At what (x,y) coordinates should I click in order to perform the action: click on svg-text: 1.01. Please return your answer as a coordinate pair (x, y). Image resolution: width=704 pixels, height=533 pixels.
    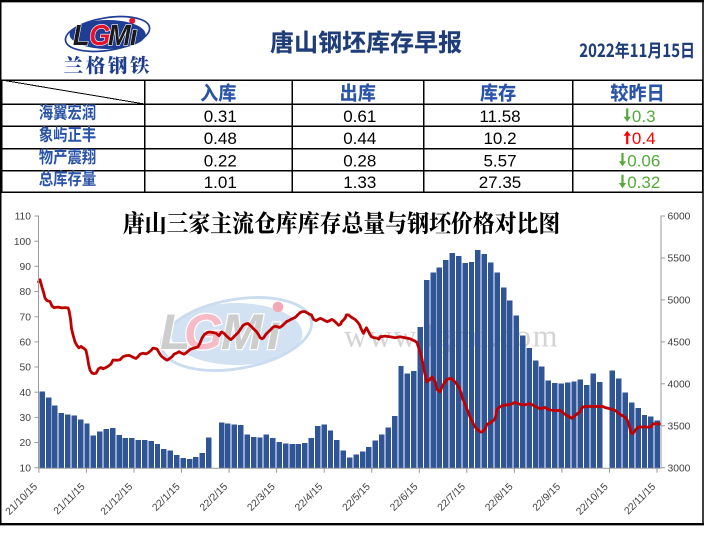
    Looking at the image, I should click on (220, 182).